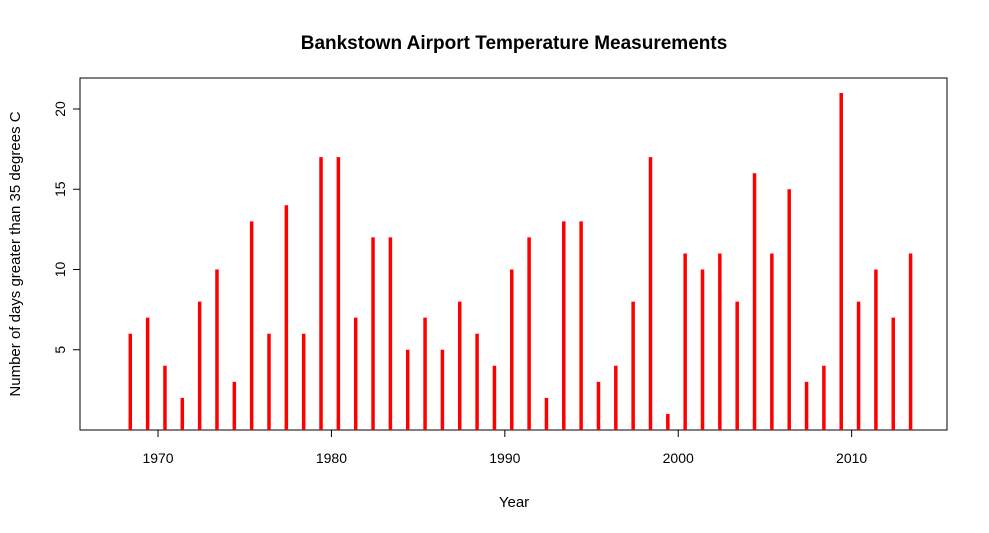  I want to click on y-axis-label: Number of days greater than 35 degrees C, so click(15, 253).